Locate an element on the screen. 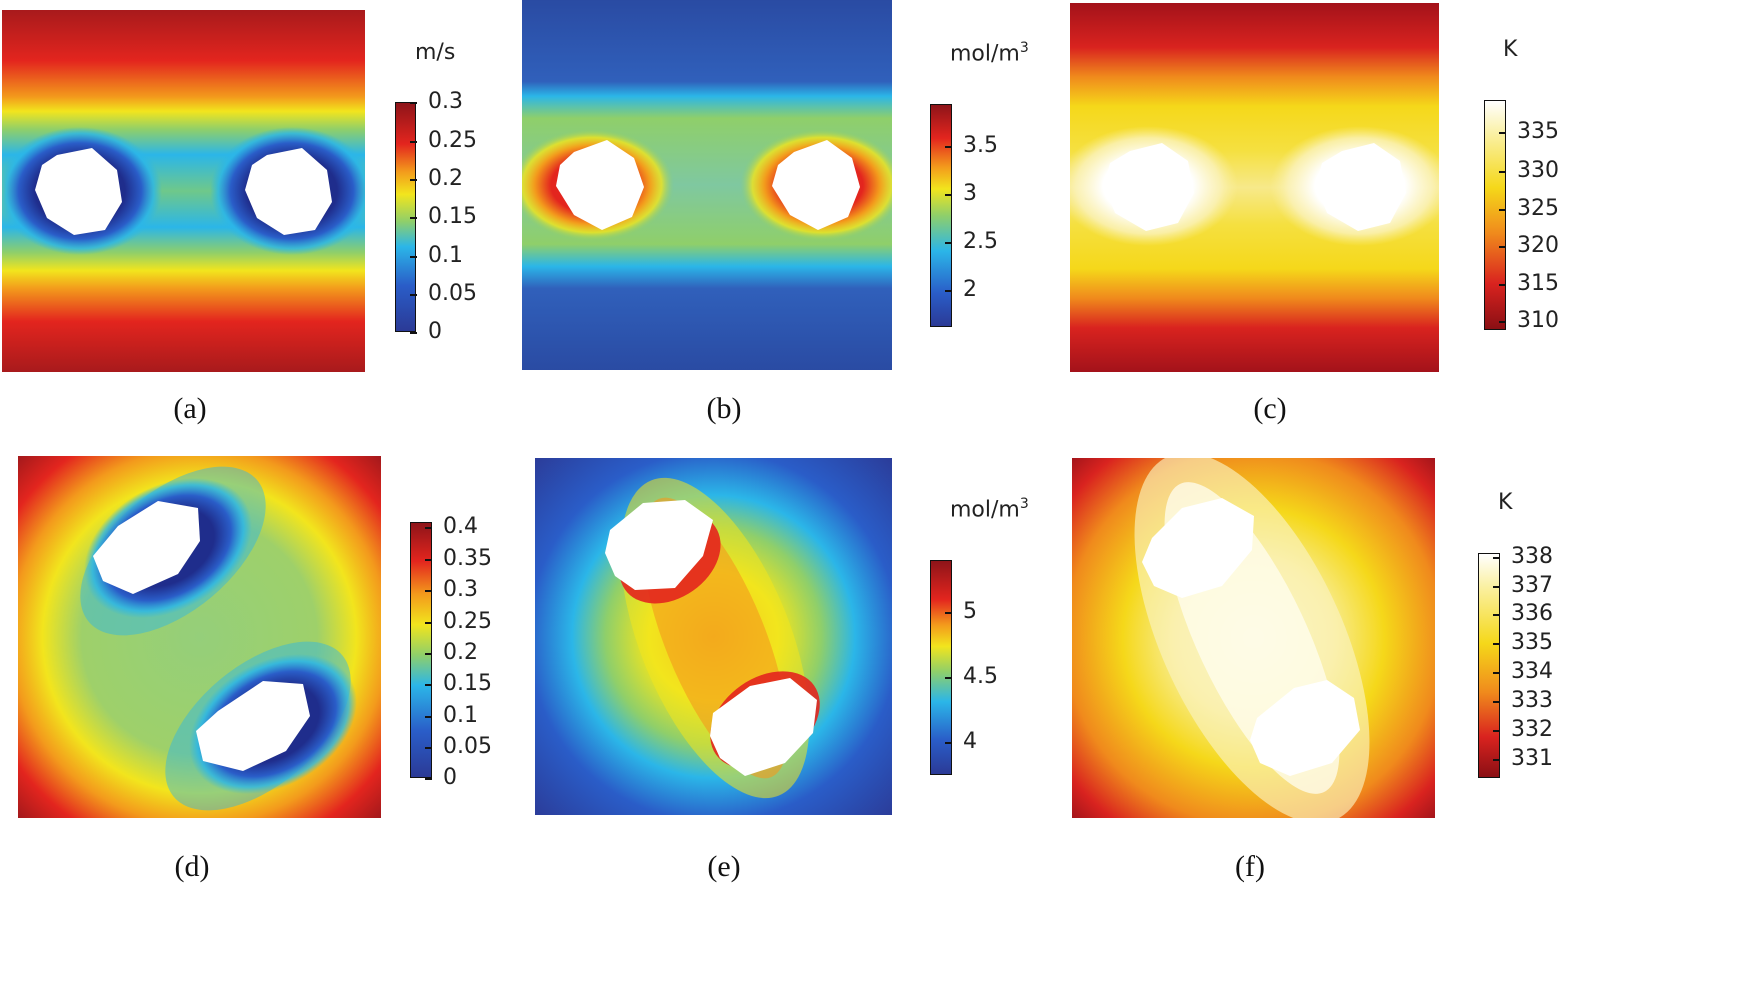 This screenshot has width=1750, height=995. colorbar-f is located at coordinates (1489, 665).